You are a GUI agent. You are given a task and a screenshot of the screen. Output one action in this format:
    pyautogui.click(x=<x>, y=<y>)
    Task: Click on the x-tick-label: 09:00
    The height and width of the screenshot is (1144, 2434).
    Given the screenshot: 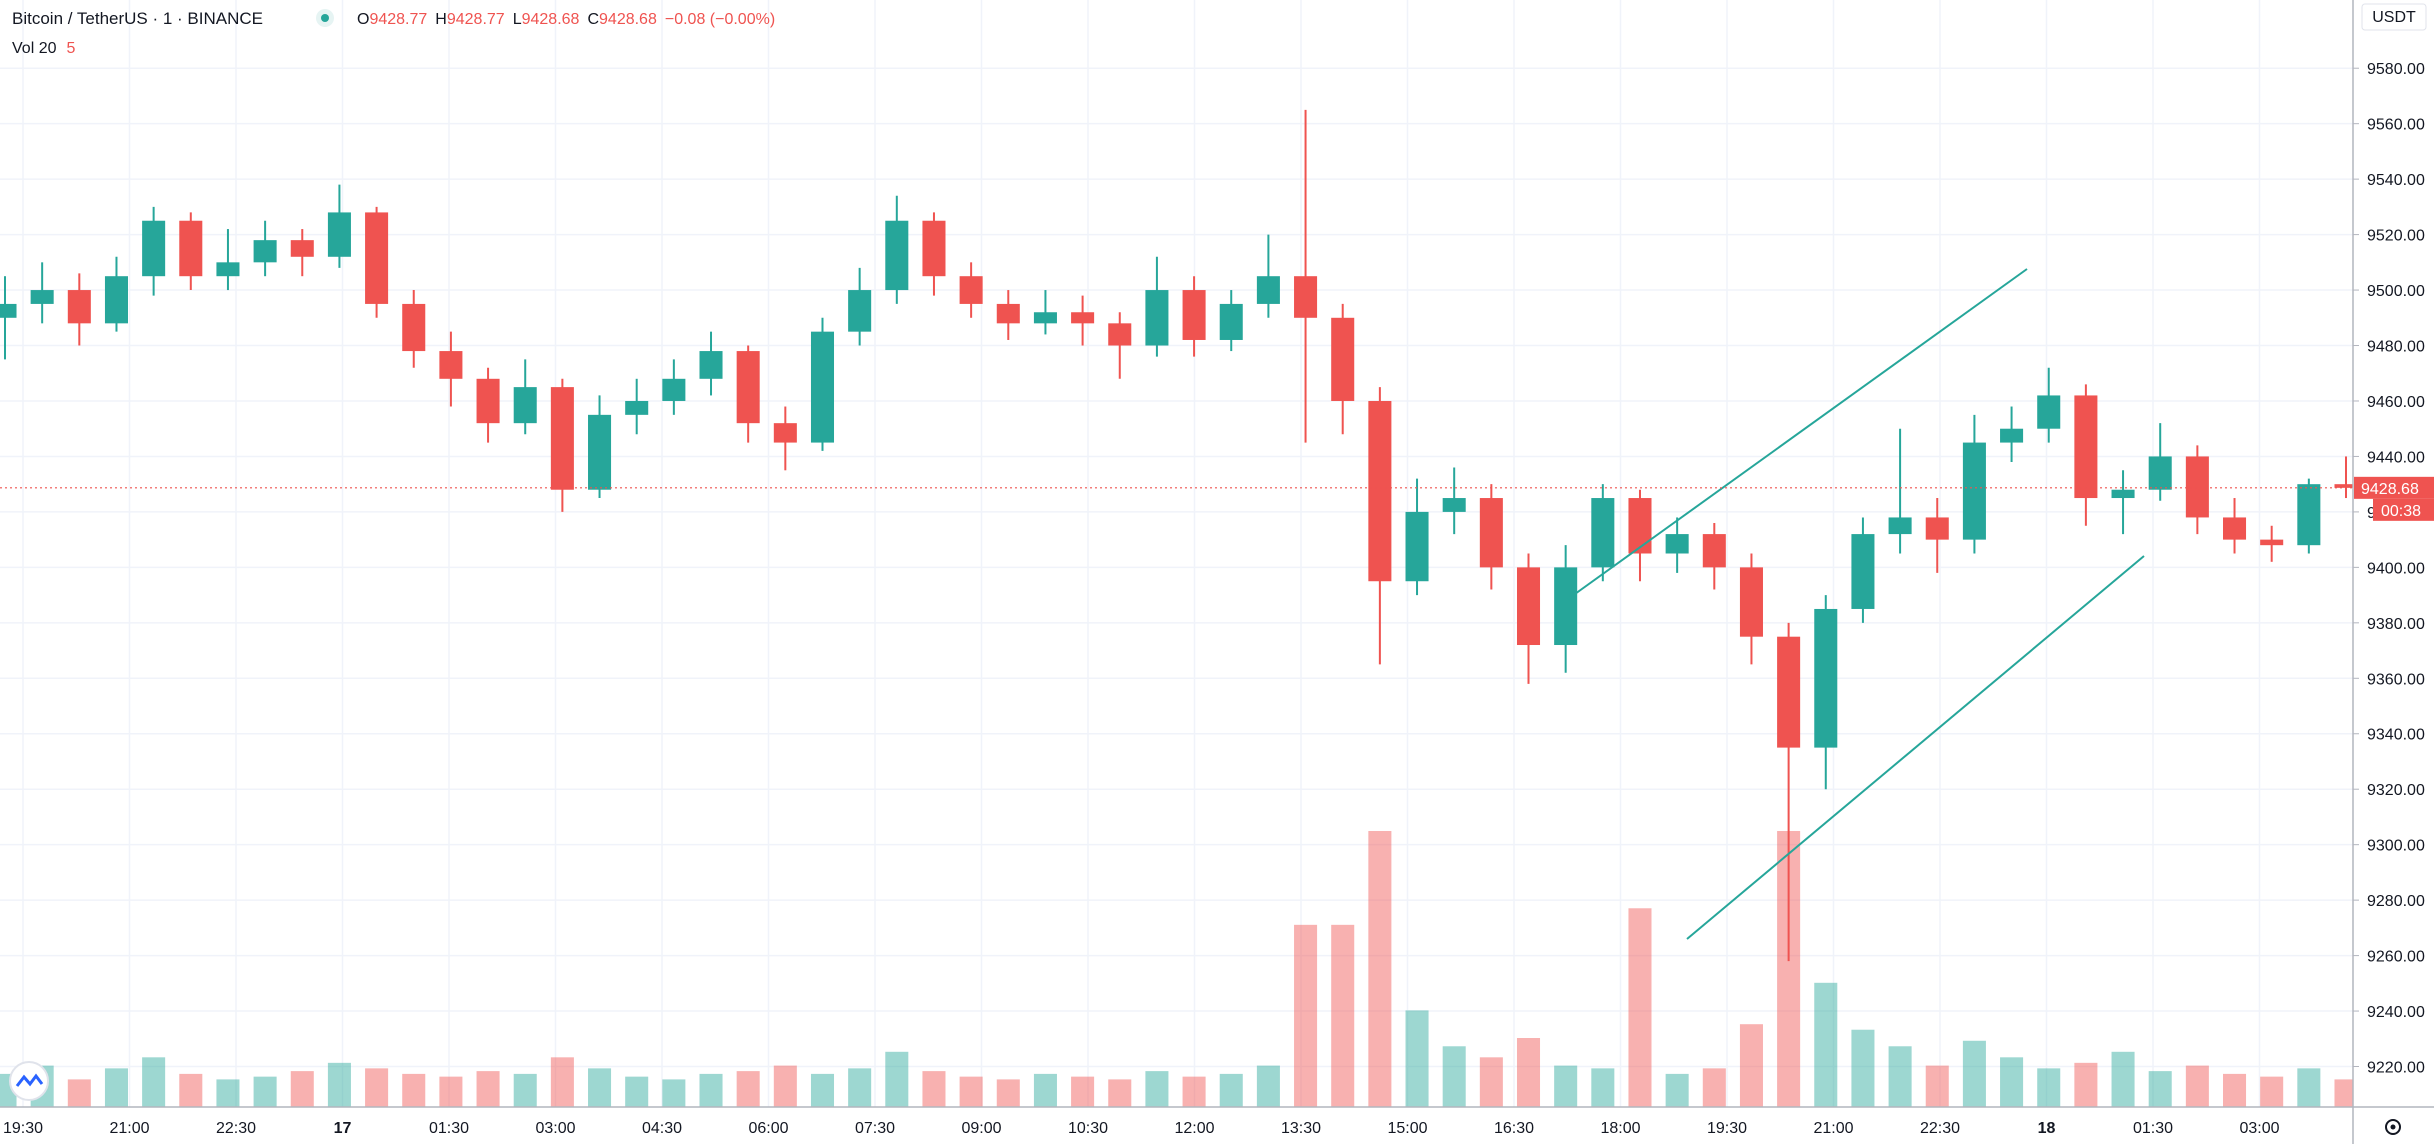 What is the action you would take?
    pyautogui.click(x=981, y=1128)
    